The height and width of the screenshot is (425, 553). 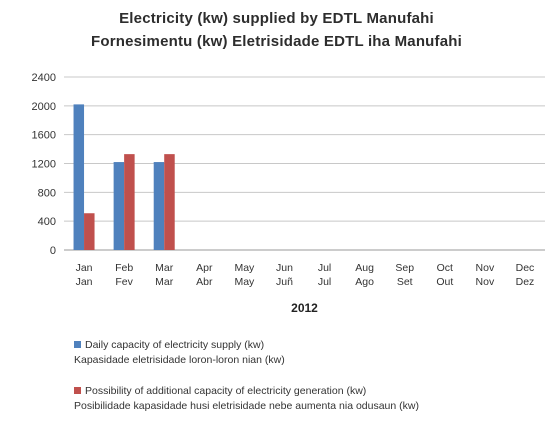 I want to click on x-tick-label: Feb, so click(x=124, y=268).